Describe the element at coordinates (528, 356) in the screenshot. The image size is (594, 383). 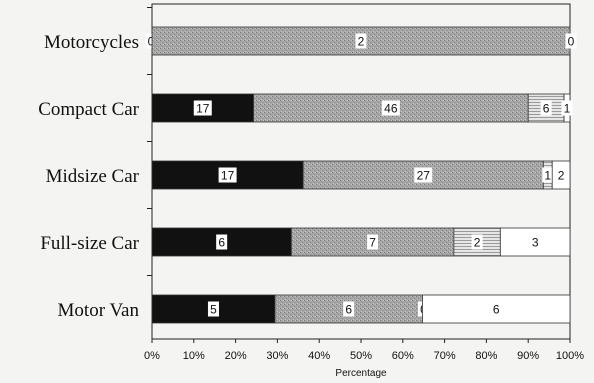
I see `x-tick-label: 90%` at that location.